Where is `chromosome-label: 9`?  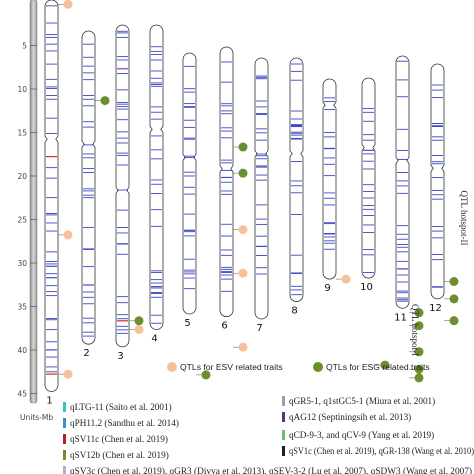
chromosome-label: 9 is located at coordinates (327, 288).